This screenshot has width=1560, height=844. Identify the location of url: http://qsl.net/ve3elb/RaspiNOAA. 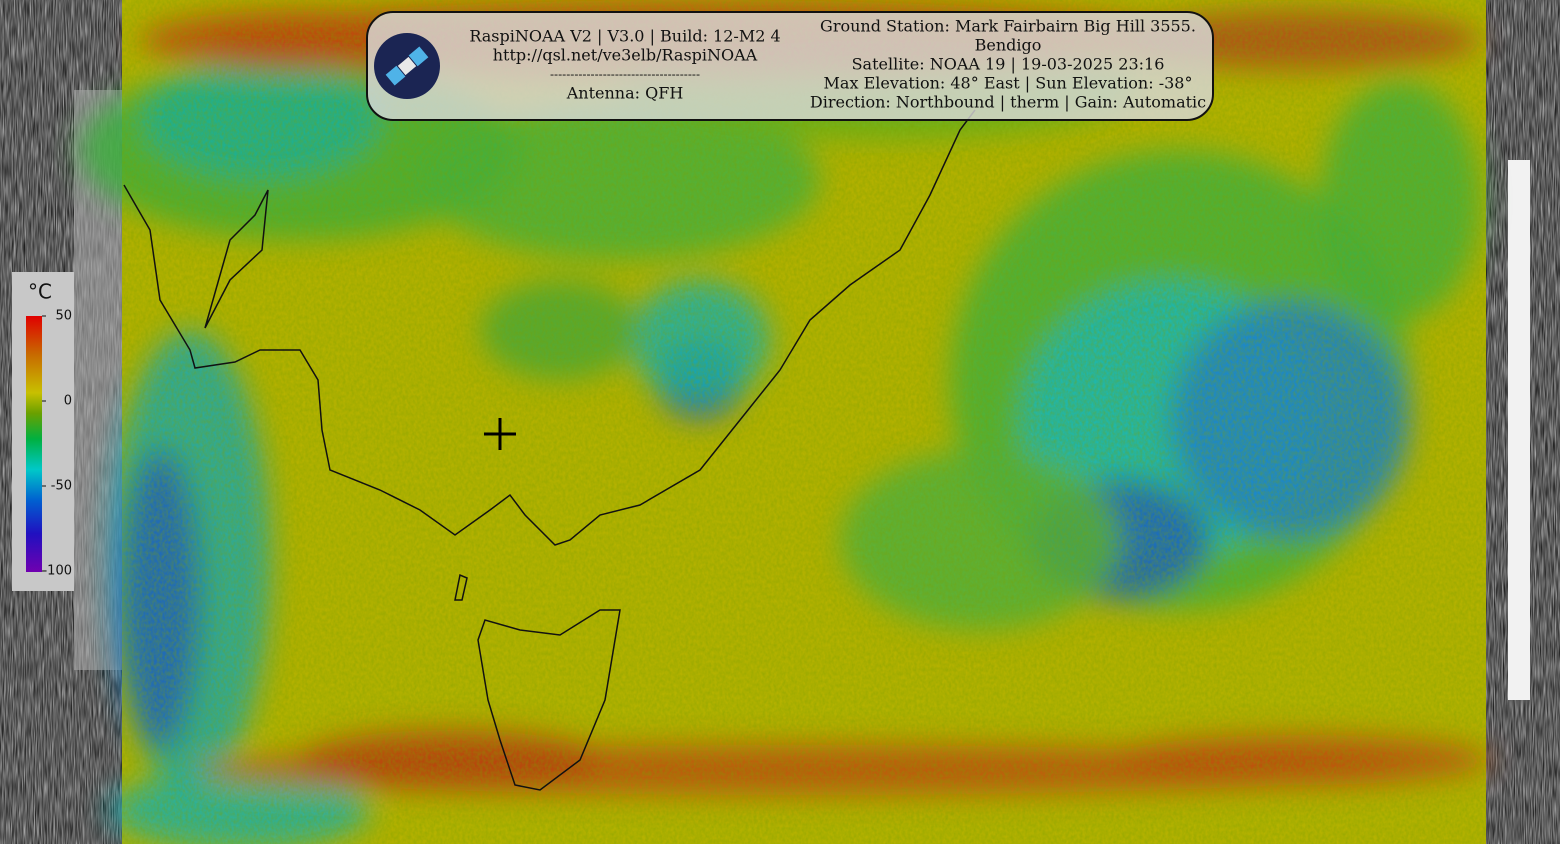
(625, 55).